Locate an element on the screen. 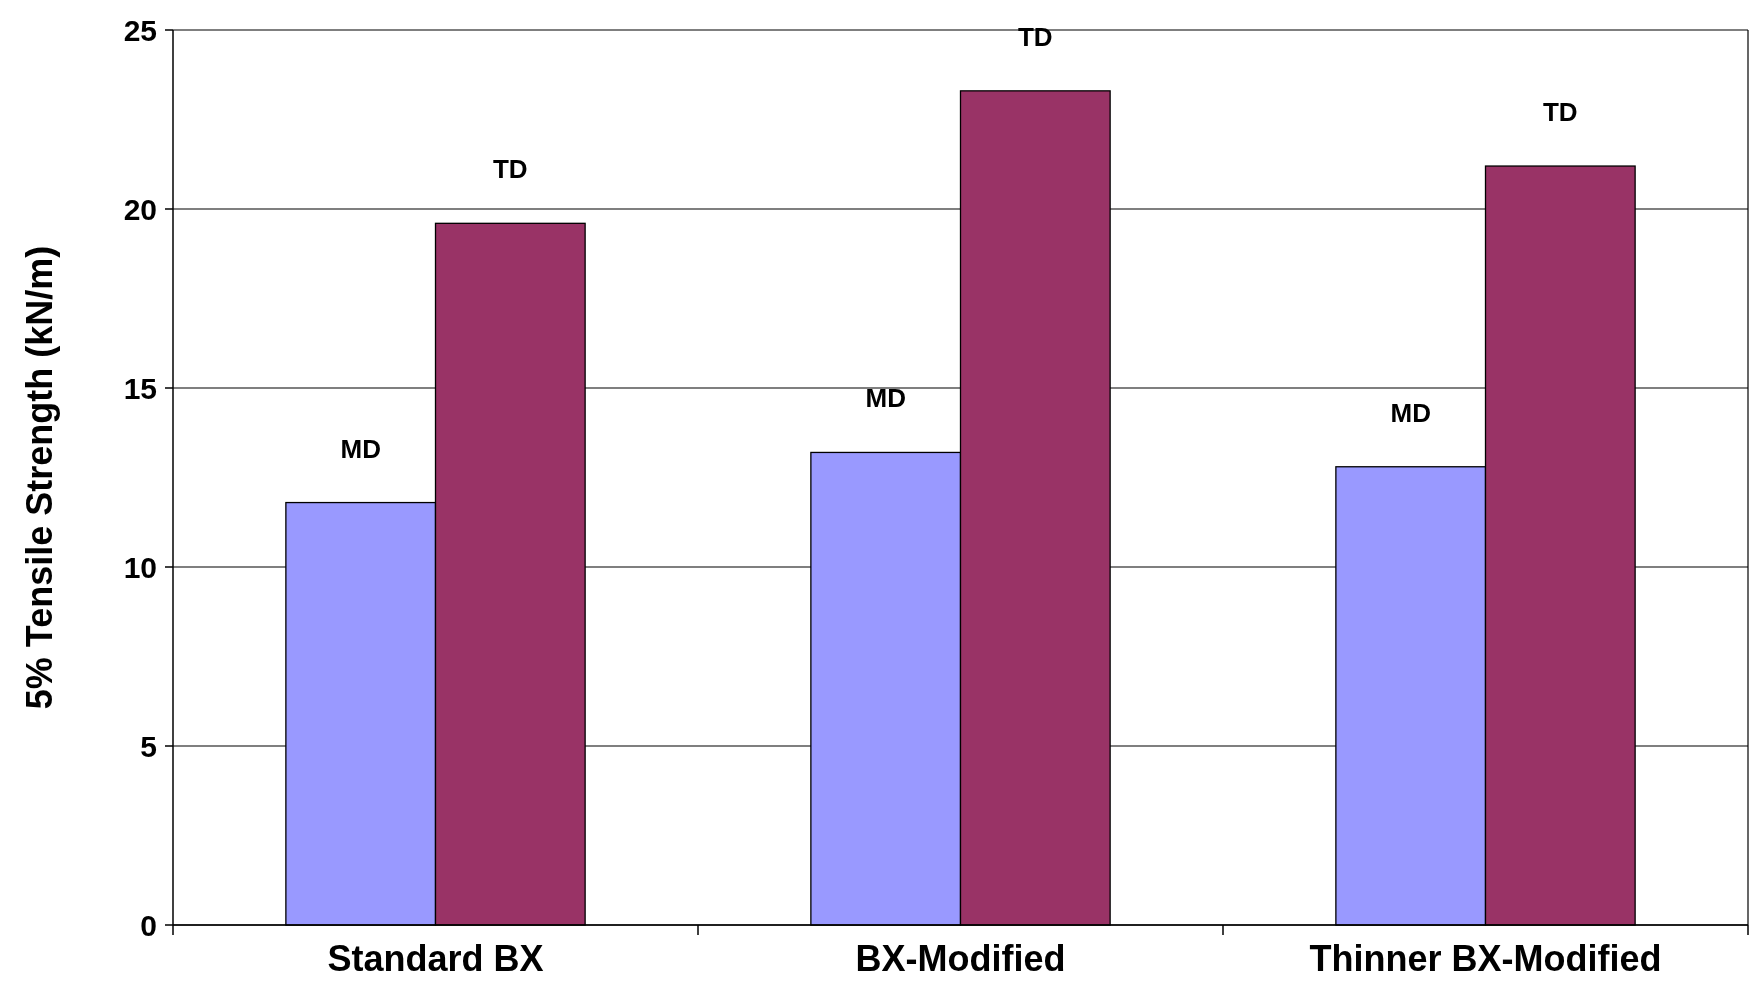 This screenshot has height=989, width=1762. y-tick-label: 20 is located at coordinates (140, 209).